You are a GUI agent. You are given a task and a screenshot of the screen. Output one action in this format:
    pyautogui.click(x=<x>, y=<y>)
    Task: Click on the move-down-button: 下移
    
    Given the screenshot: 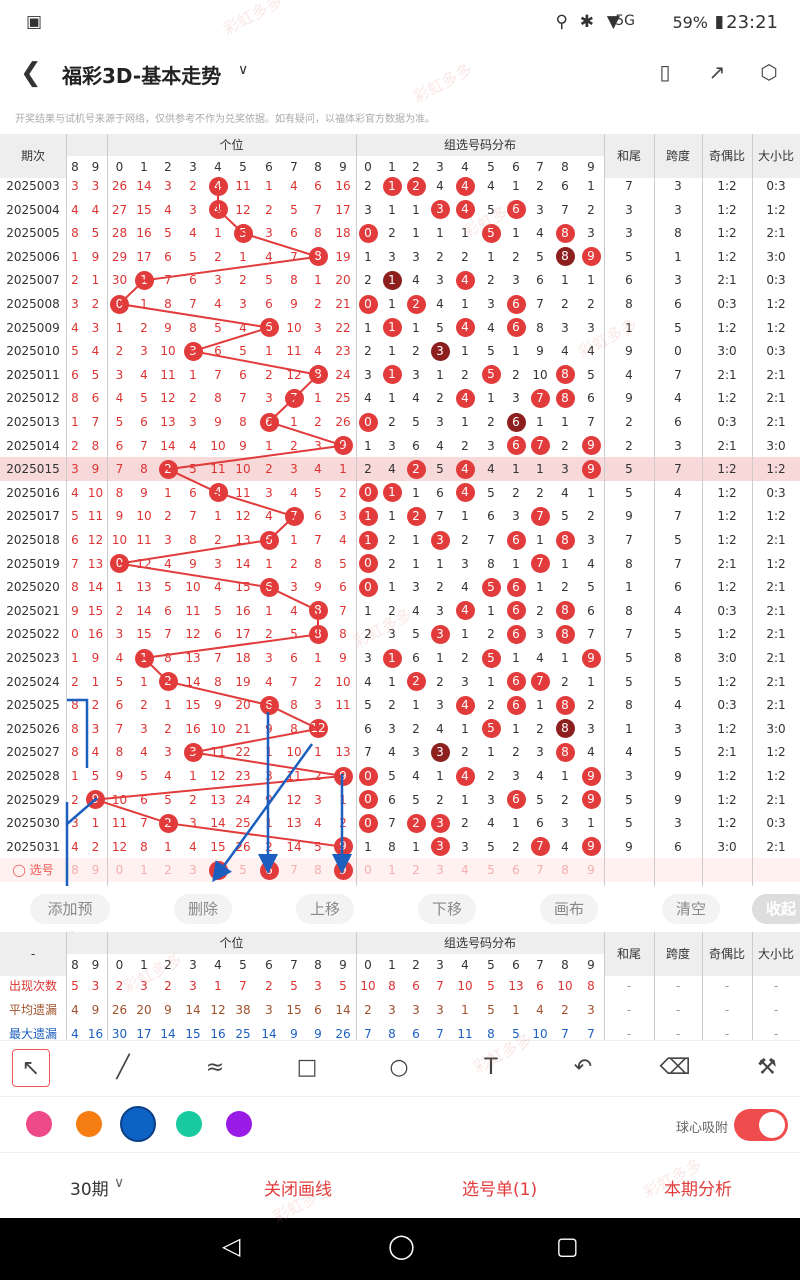 What is the action you would take?
    pyautogui.click(x=447, y=909)
    